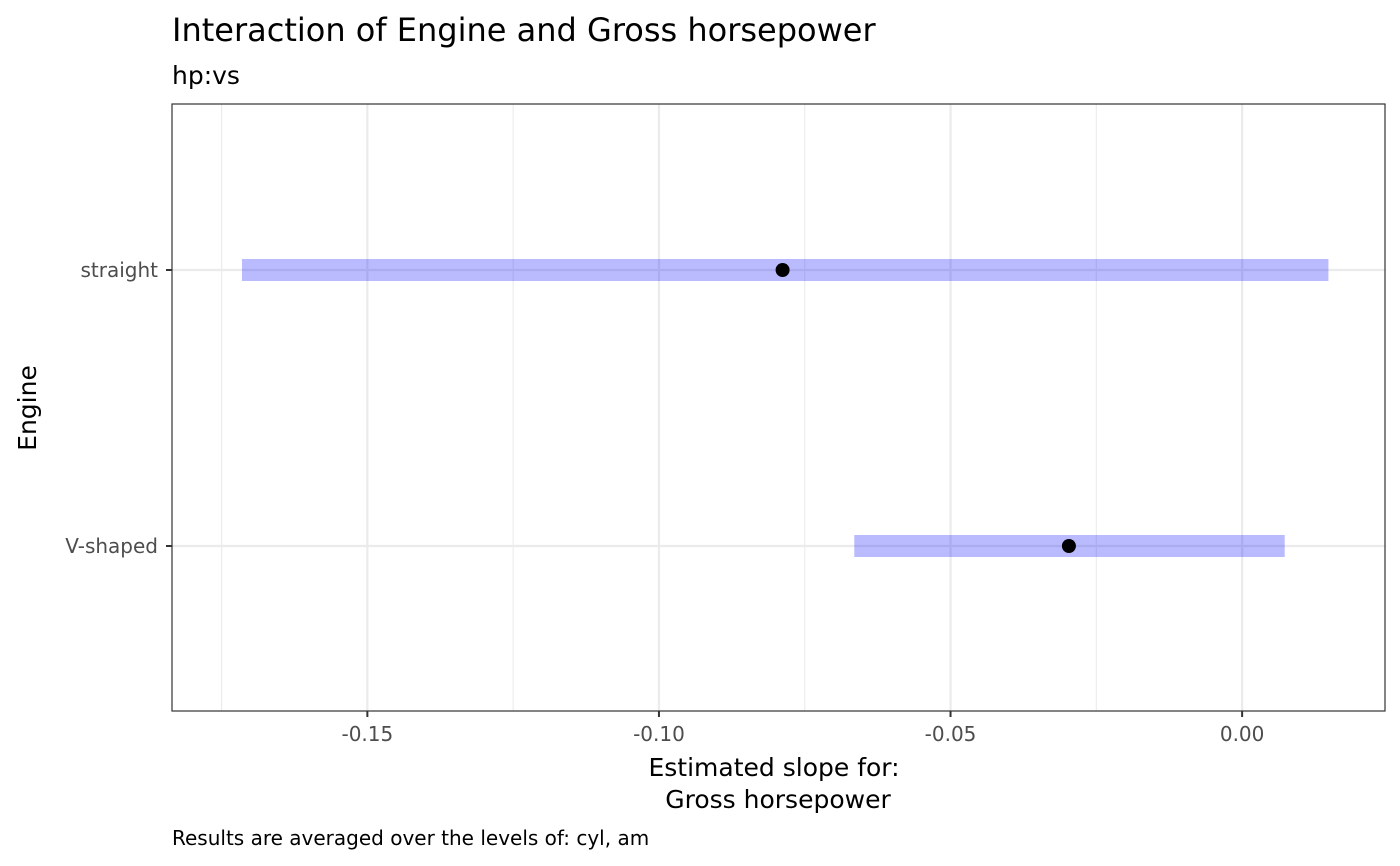  What do you see at coordinates (778, 799) in the screenshot?
I see `x-axis-title-line-2: Gross horsepower` at bounding box center [778, 799].